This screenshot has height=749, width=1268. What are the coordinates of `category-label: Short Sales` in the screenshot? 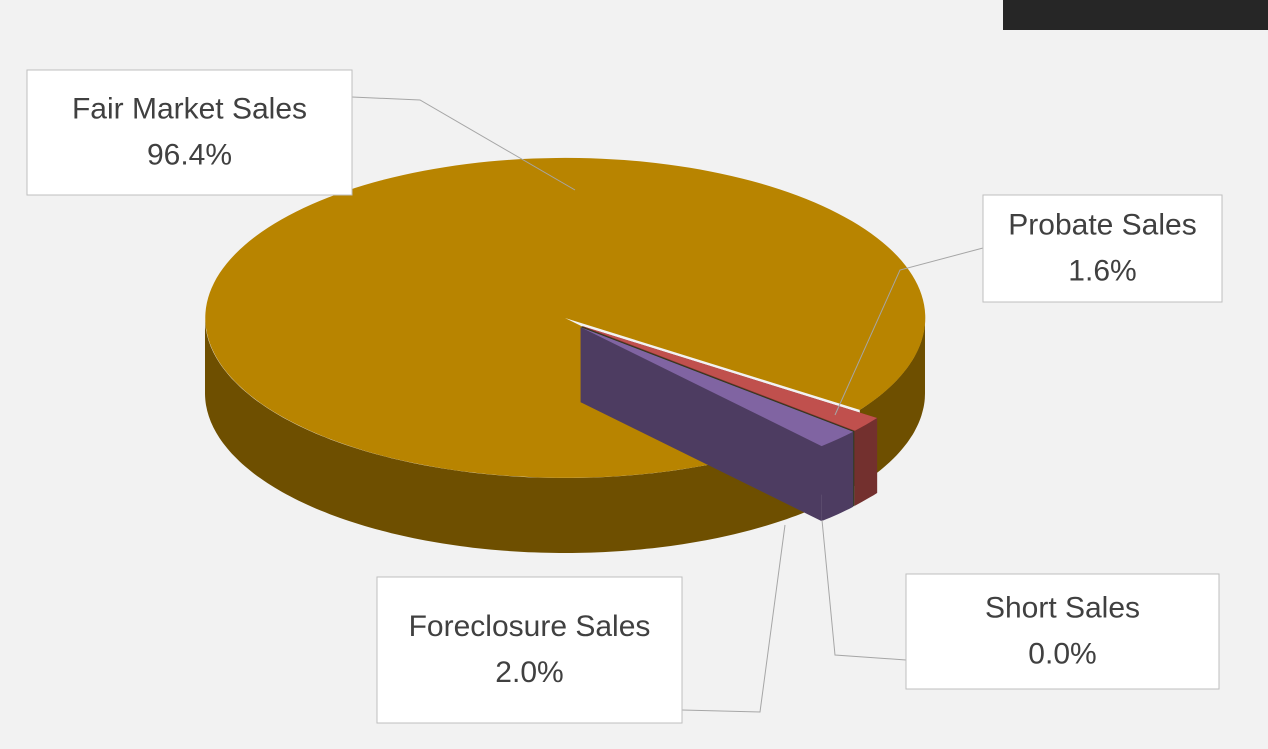 It's located at (1062, 607).